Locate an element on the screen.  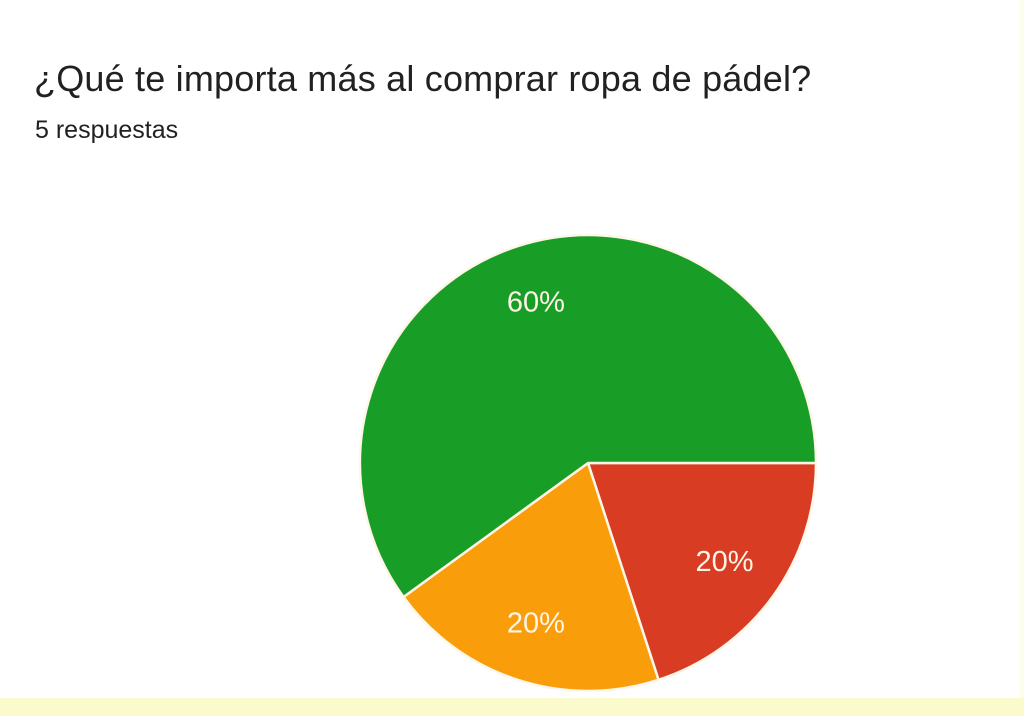
right-edge-strip is located at coordinates (1021, 358).